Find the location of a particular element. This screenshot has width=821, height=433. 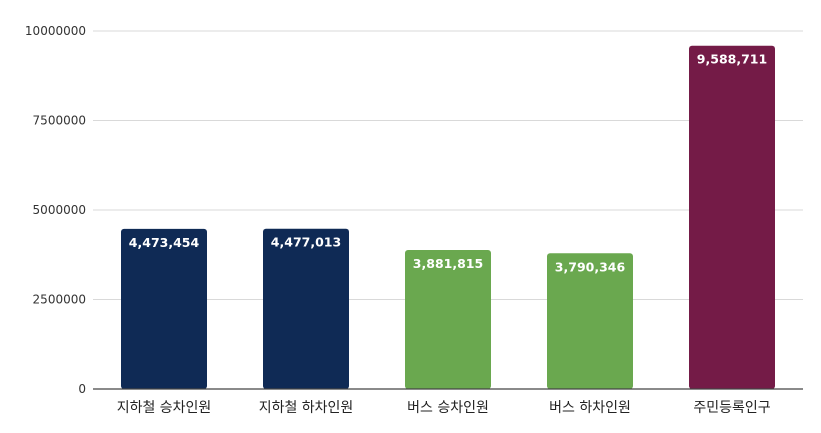

y-tick-label: 7500000 is located at coordinates (59, 121).